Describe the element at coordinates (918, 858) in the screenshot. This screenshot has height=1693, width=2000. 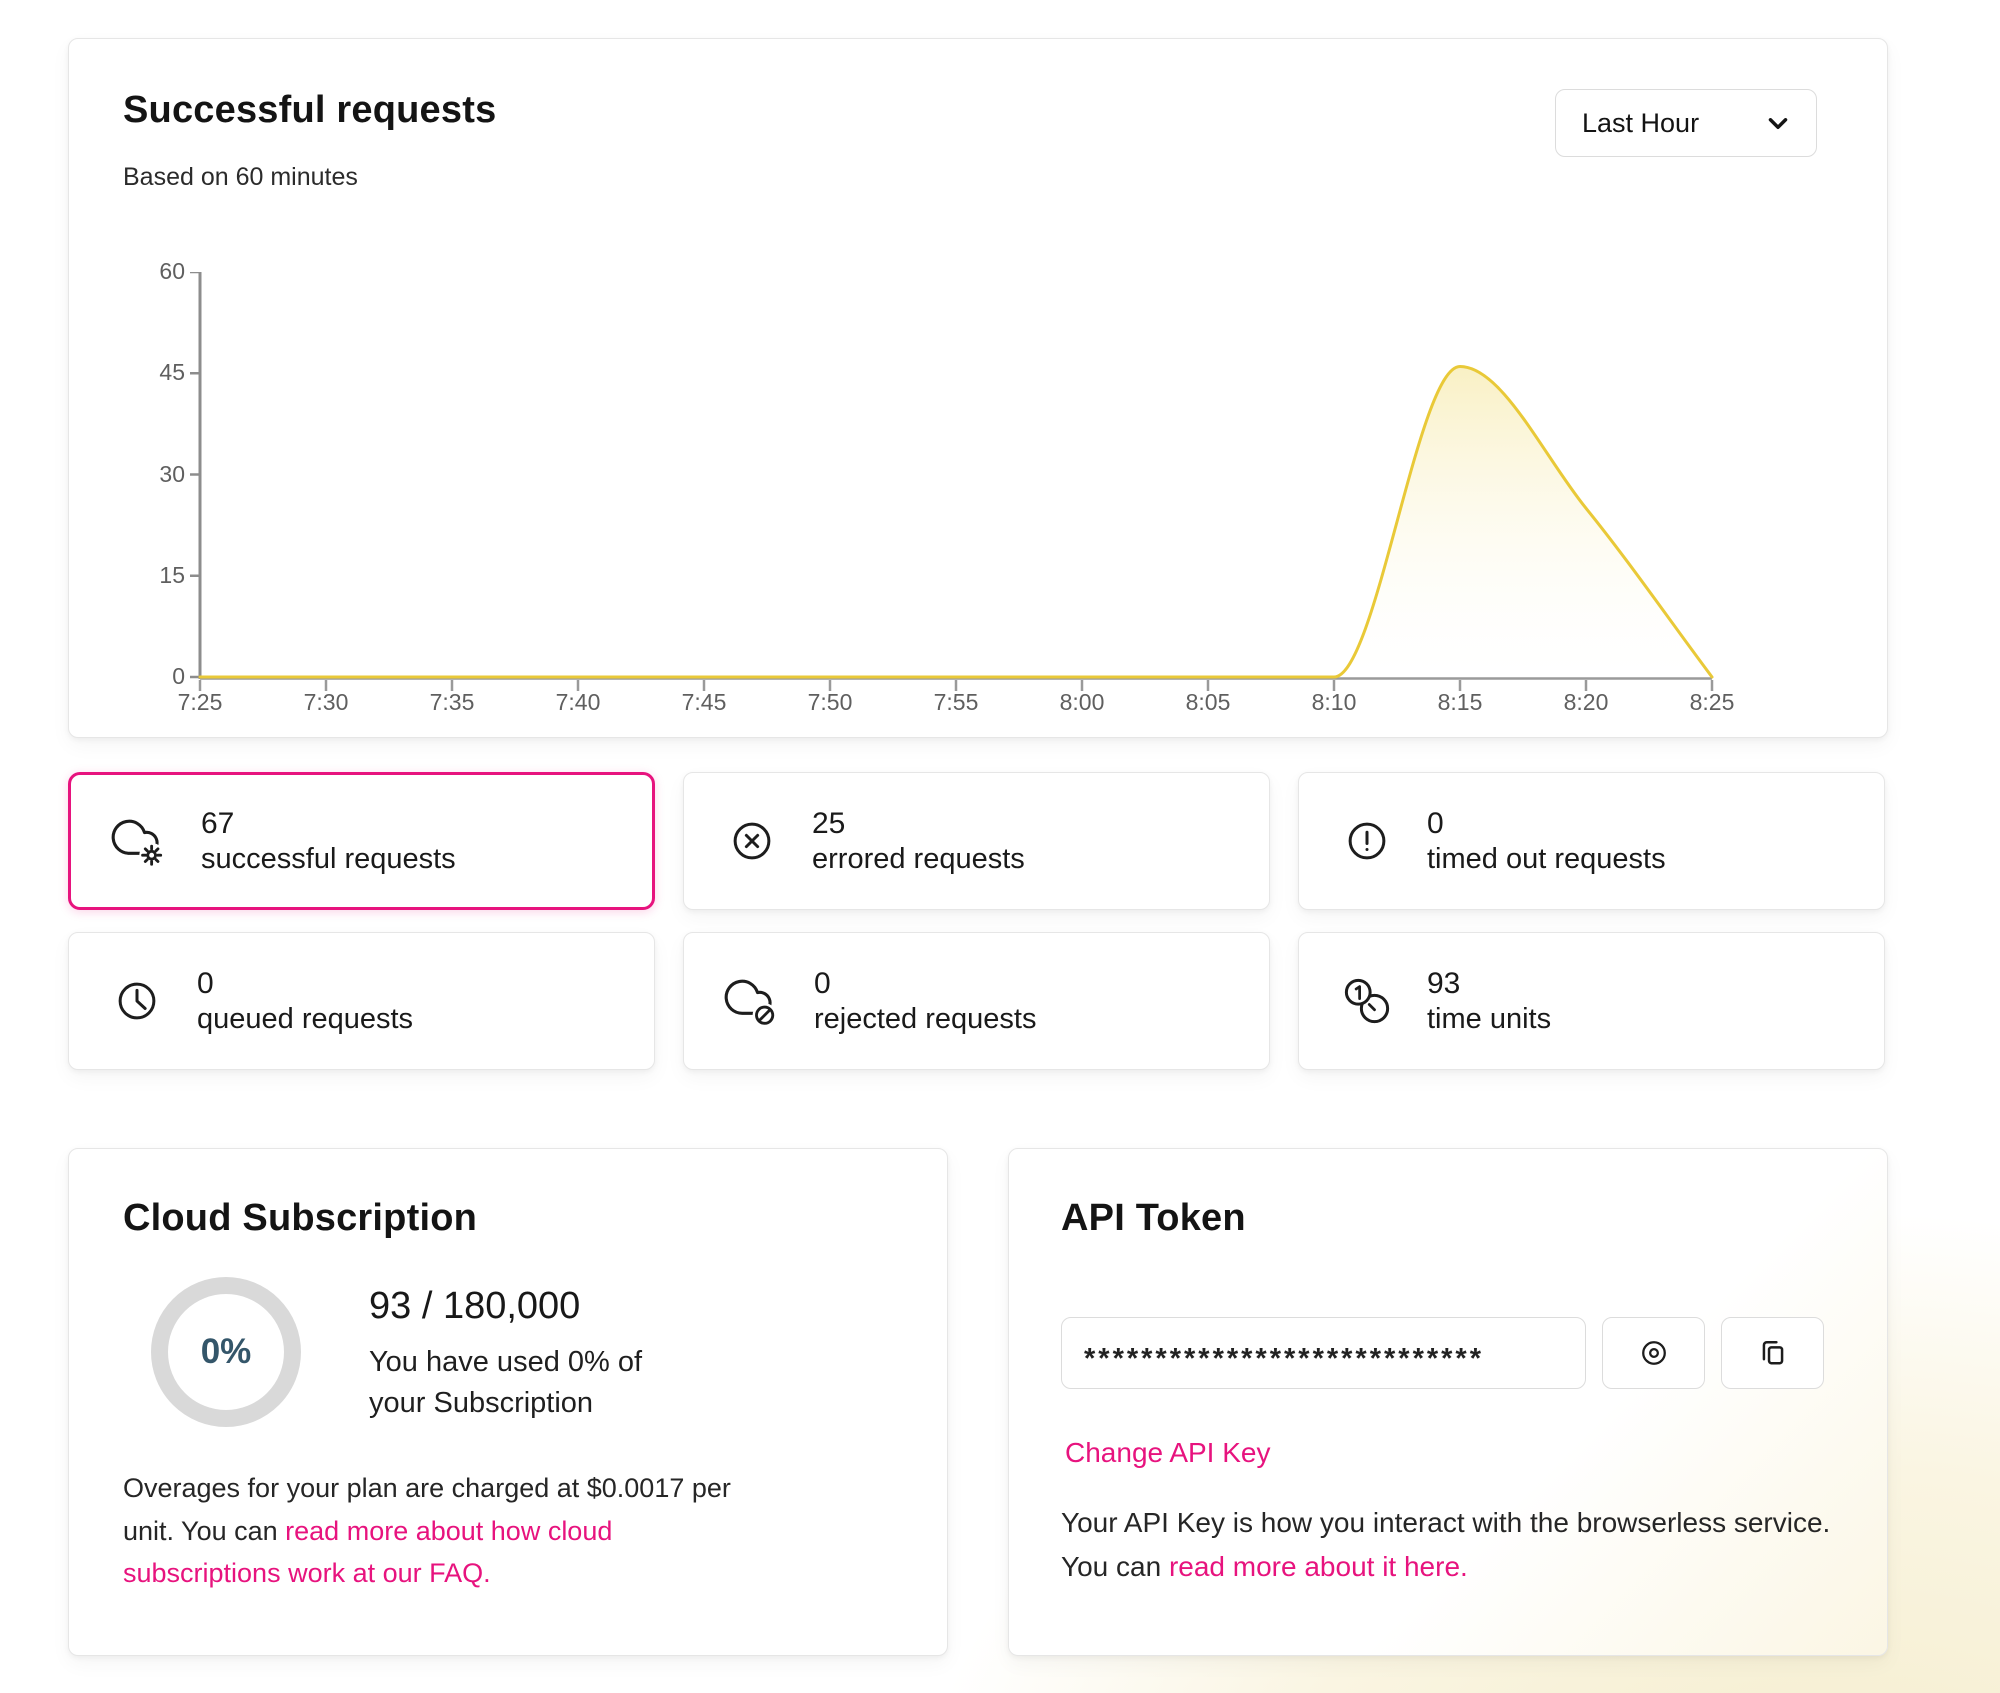
I see `stat-label: errored requests` at that location.